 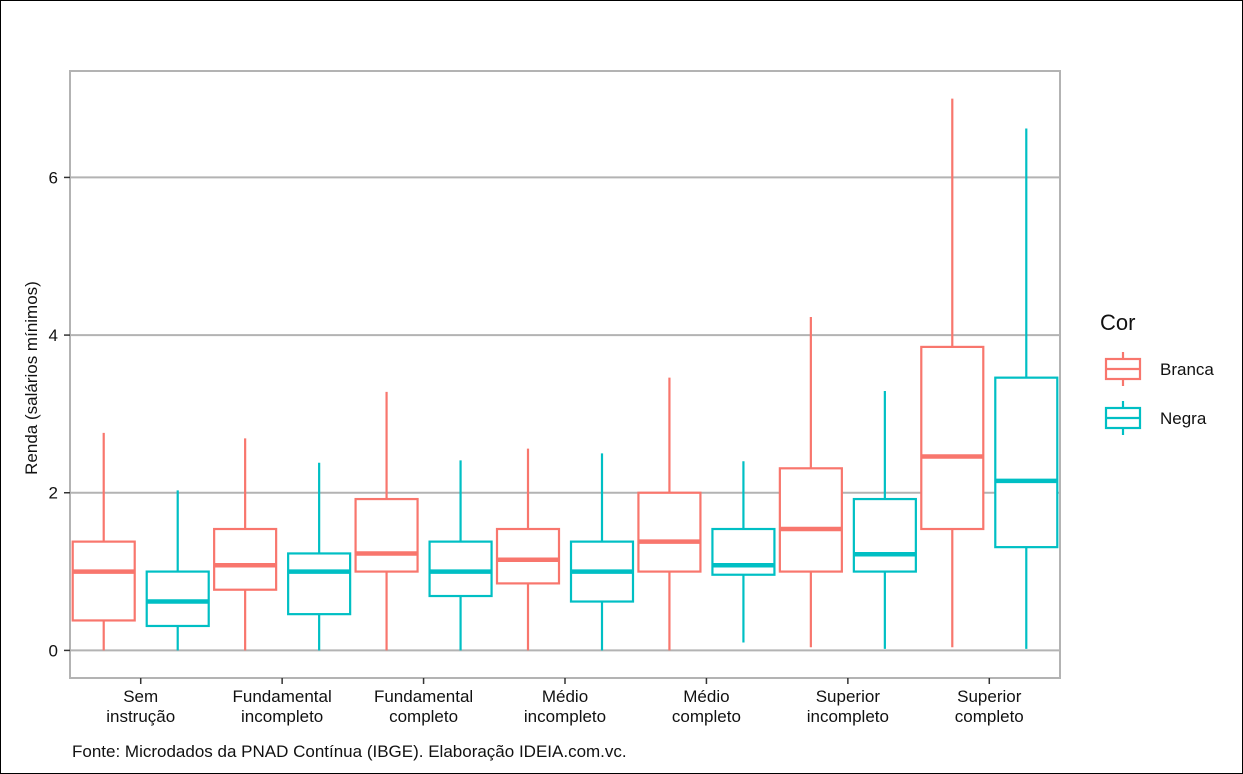 What do you see at coordinates (140, 696) in the screenshot?
I see `x-tick-label: Sem` at bounding box center [140, 696].